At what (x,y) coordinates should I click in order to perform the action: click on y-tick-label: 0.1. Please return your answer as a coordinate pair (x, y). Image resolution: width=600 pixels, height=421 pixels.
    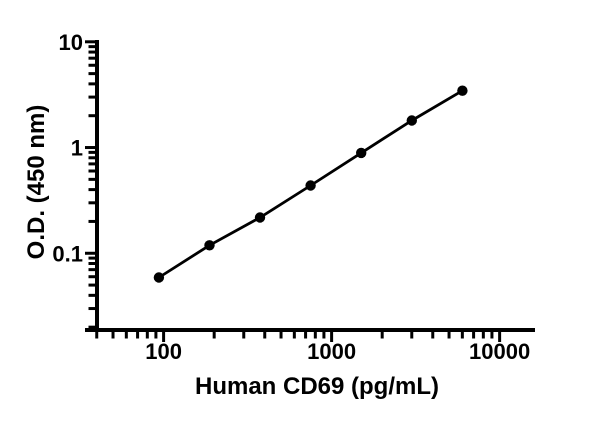
    Looking at the image, I should click on (67, 253).